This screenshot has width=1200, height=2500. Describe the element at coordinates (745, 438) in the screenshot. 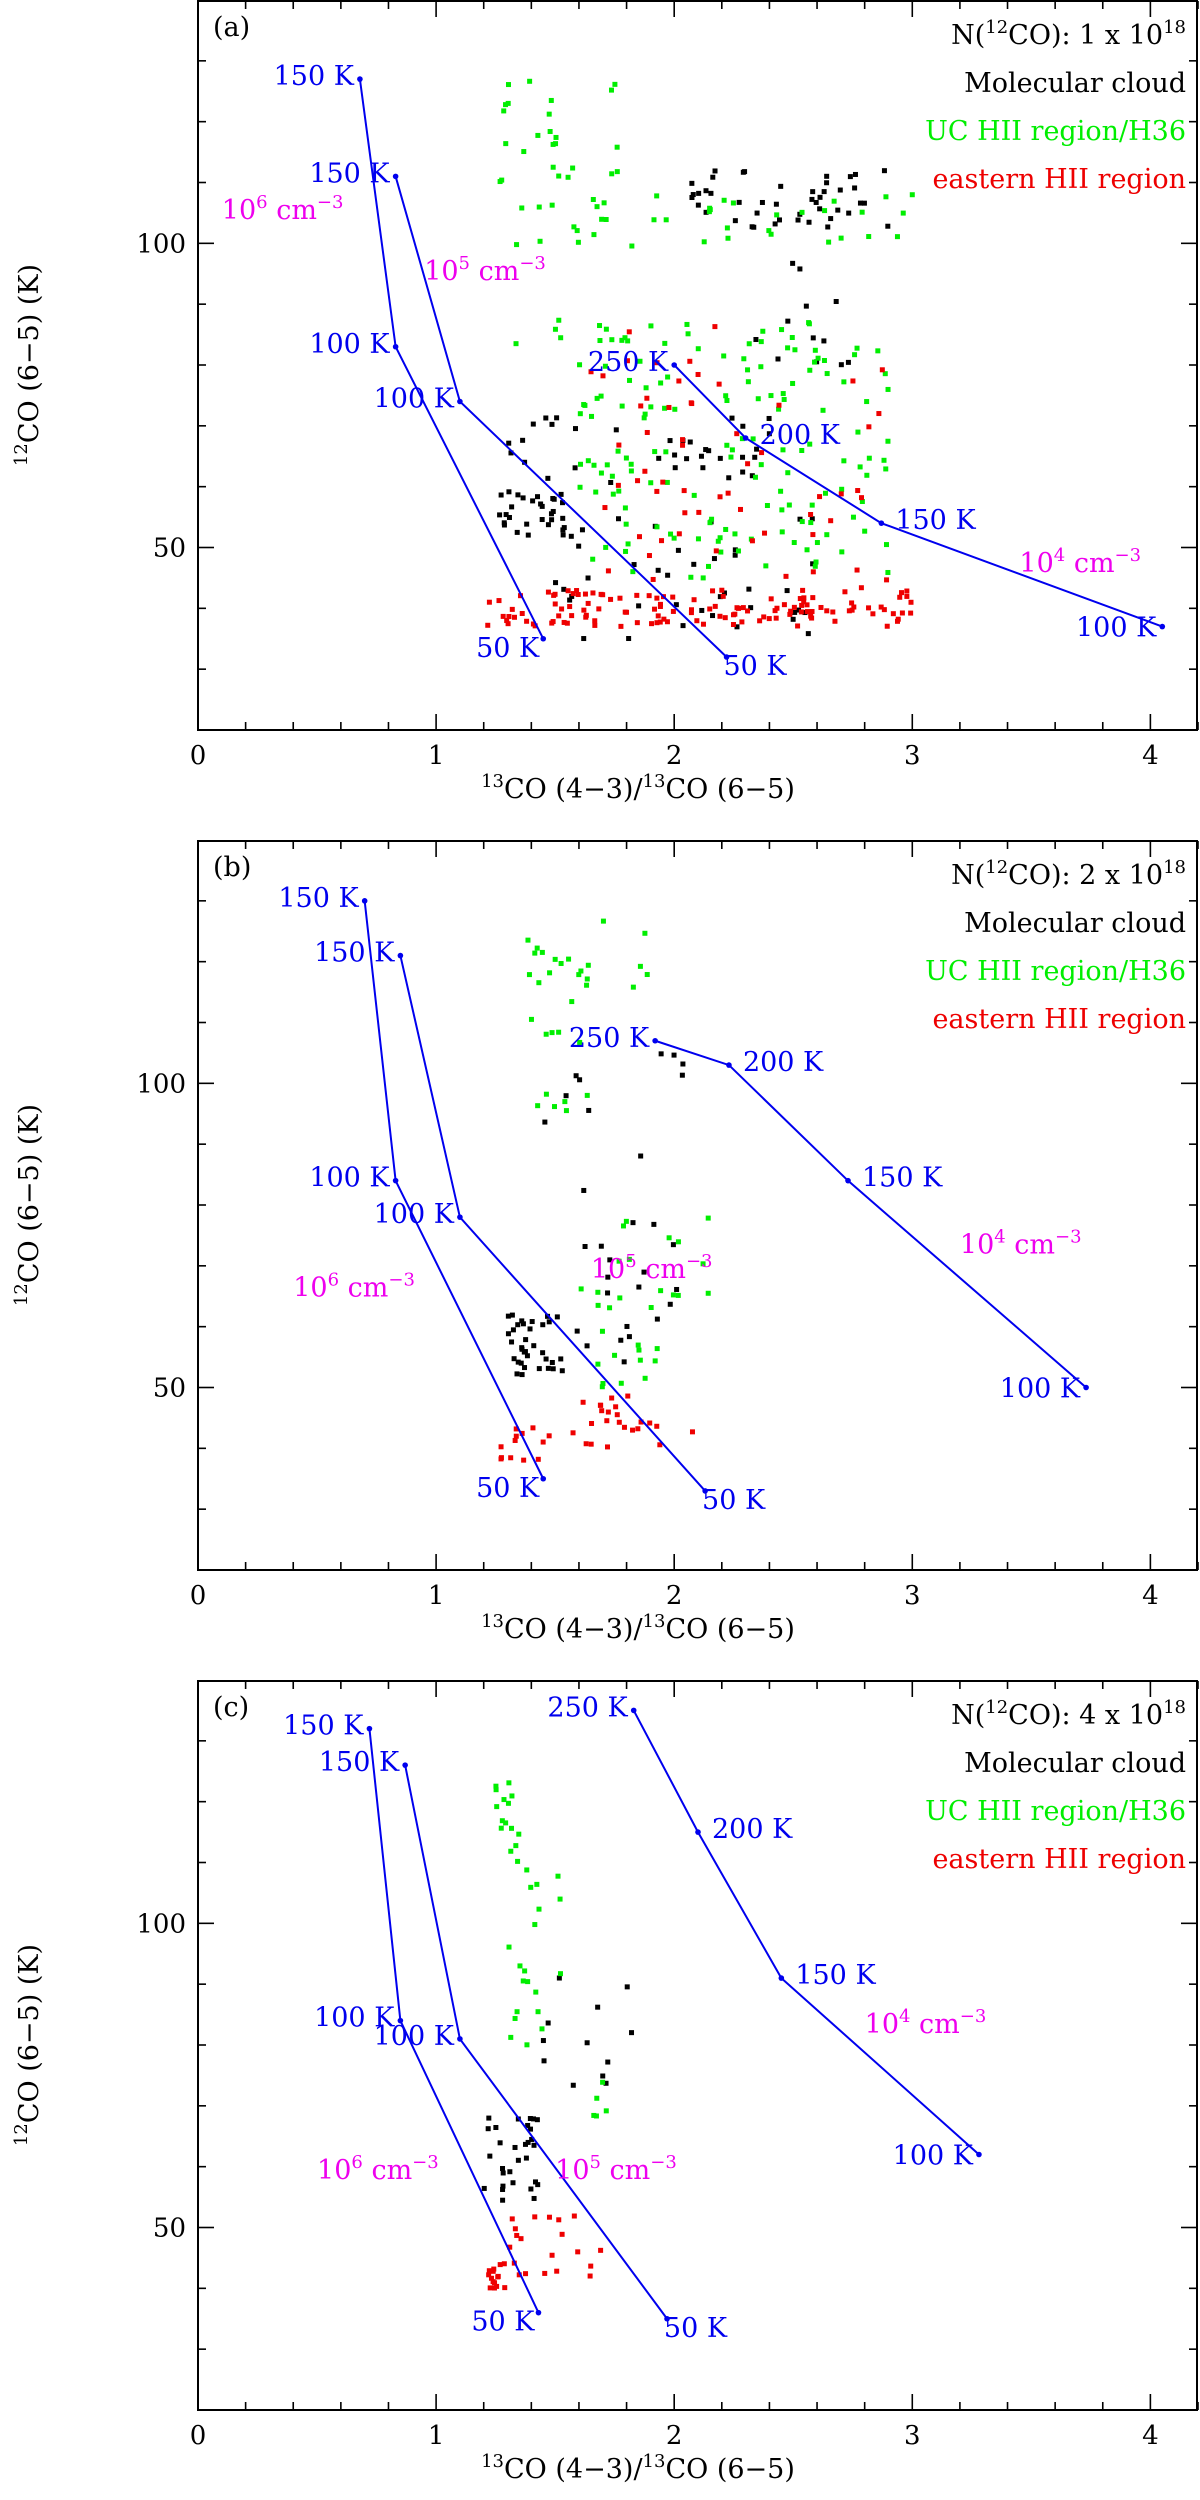

I see `model-vertex` at that location.